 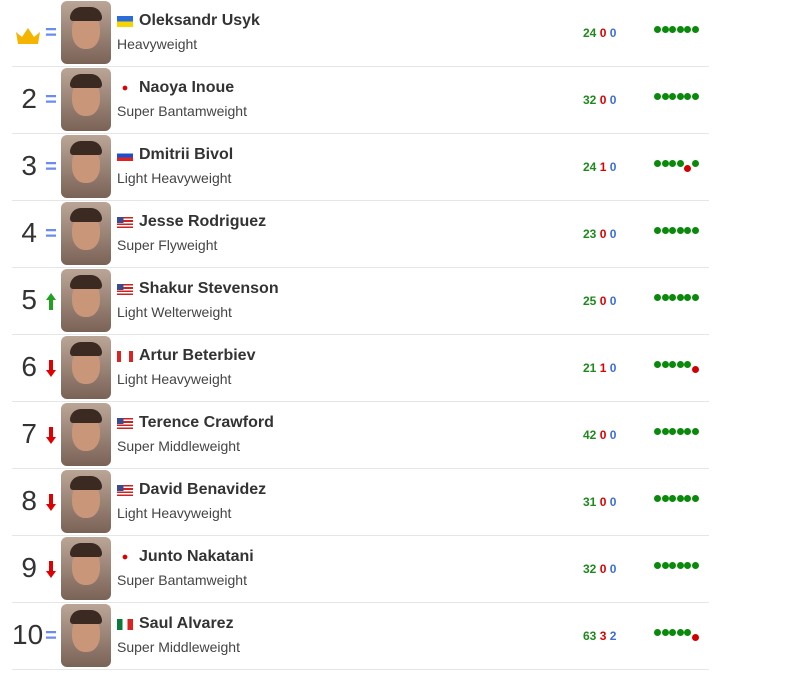 I want to click on boxer-name: Shakur Stevenson, so click(x=209, y=288).